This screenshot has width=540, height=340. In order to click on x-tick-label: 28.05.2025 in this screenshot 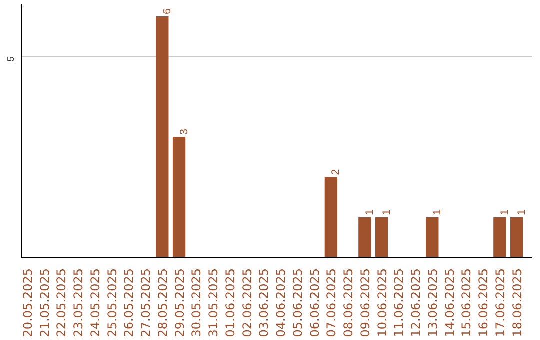, I will do `click(163, 303)`.